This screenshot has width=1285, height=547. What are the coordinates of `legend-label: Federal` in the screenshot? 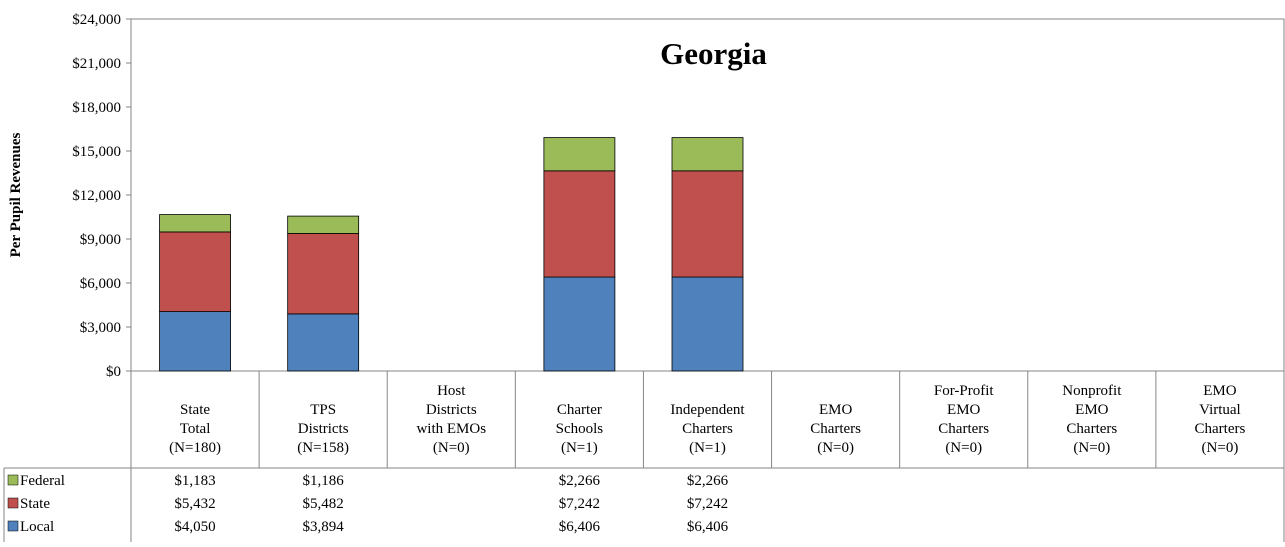 It's located at (42, 481).